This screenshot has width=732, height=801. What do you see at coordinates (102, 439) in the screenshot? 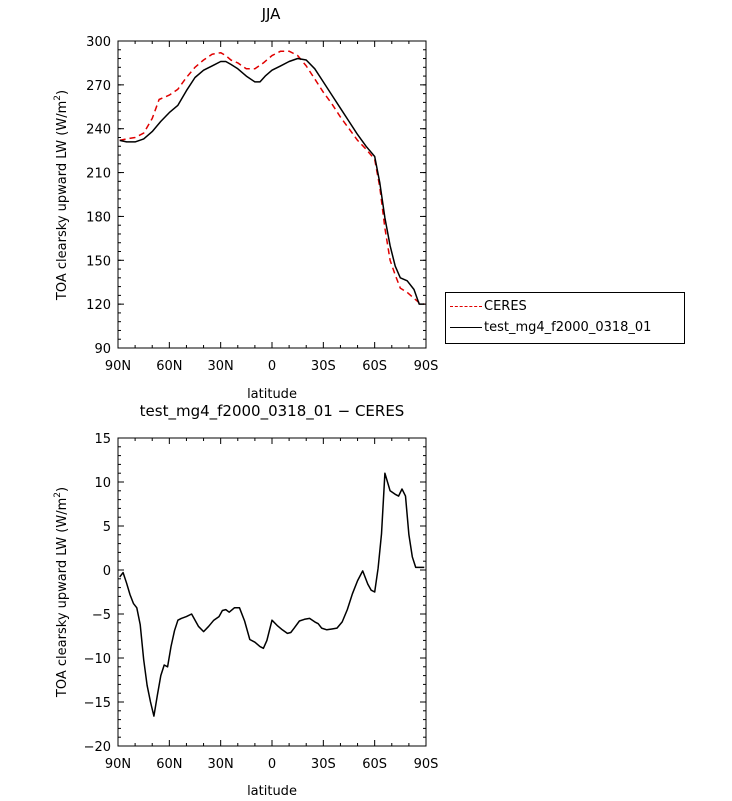
I see `bottom-y-tick-label: 15` at bounding box center [102, 439].